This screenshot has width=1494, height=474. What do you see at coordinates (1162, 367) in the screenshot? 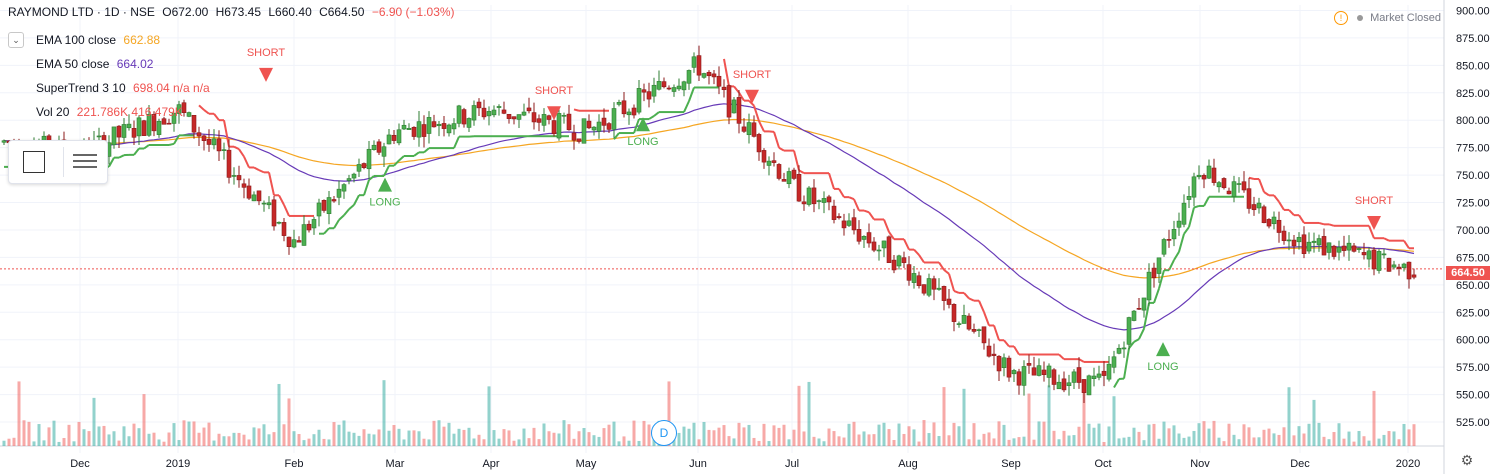
I see `long-signal-label: LONG` at bounding box center [1162, 367].